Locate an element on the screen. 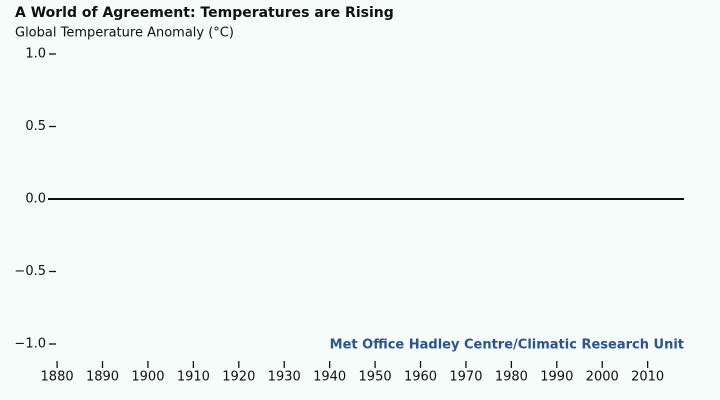  y-tick-label: −1.0 is located at coordinates (30, 344).